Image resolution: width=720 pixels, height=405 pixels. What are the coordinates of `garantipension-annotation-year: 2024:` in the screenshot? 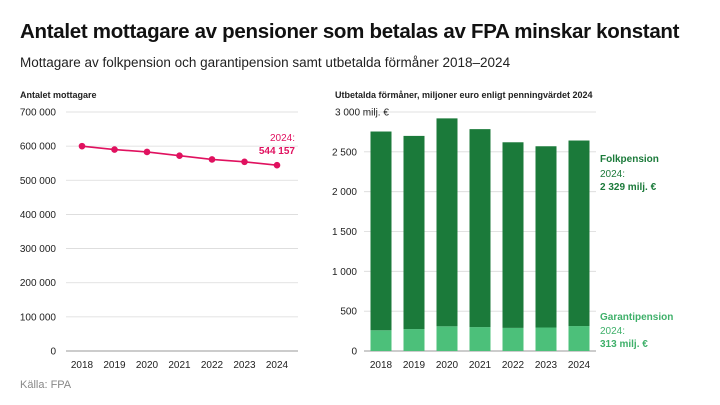 It's located at (612, 331).